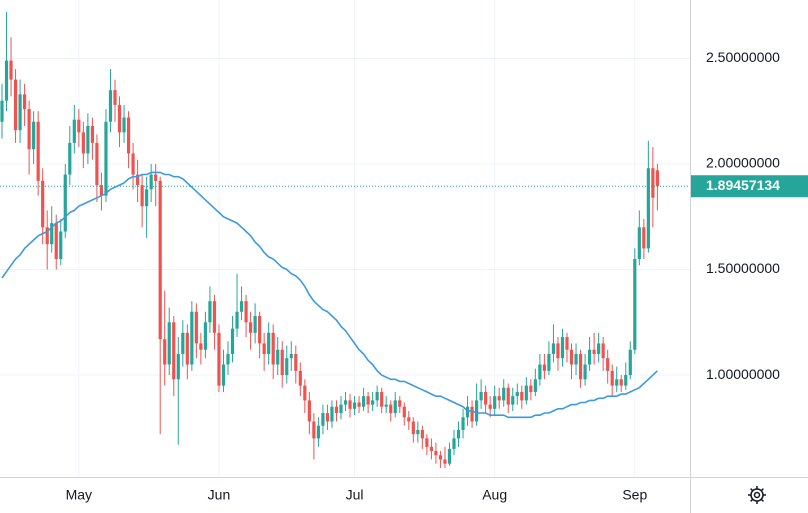 This screenshot has height=513, width=808. What do you see at coordinates (757, 495) in the screenshot?
I see `settings-icon` at bounding box center [757, 495].